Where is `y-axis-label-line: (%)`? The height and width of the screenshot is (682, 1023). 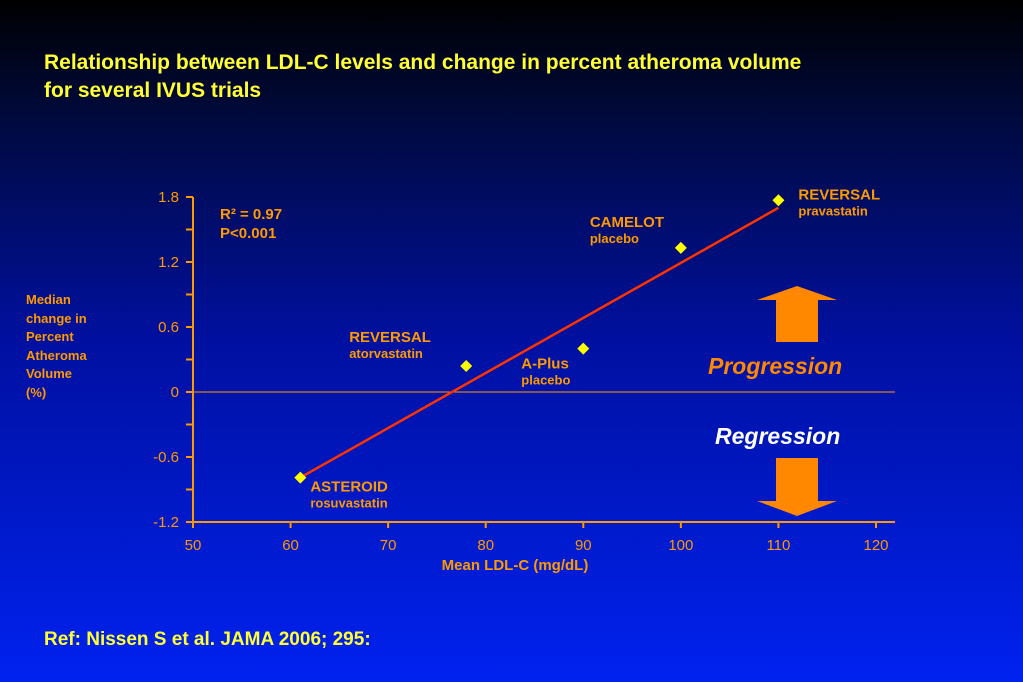 y-axis-label-line: (%) is located at coordinates (36, 392).